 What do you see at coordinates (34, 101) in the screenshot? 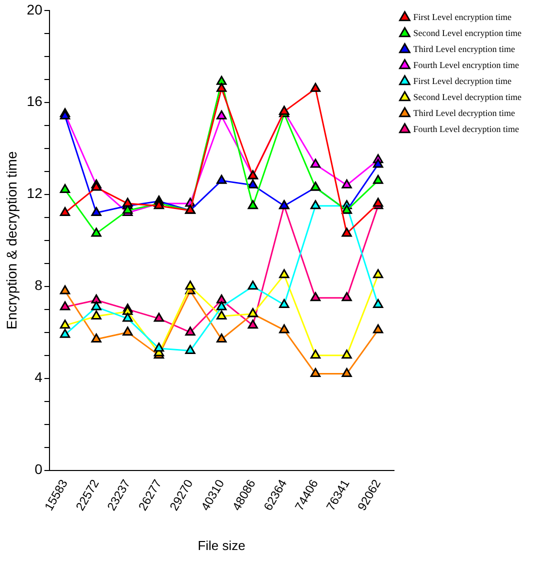
I see `y-tick-label: 16` at bounding box center [34, 101].